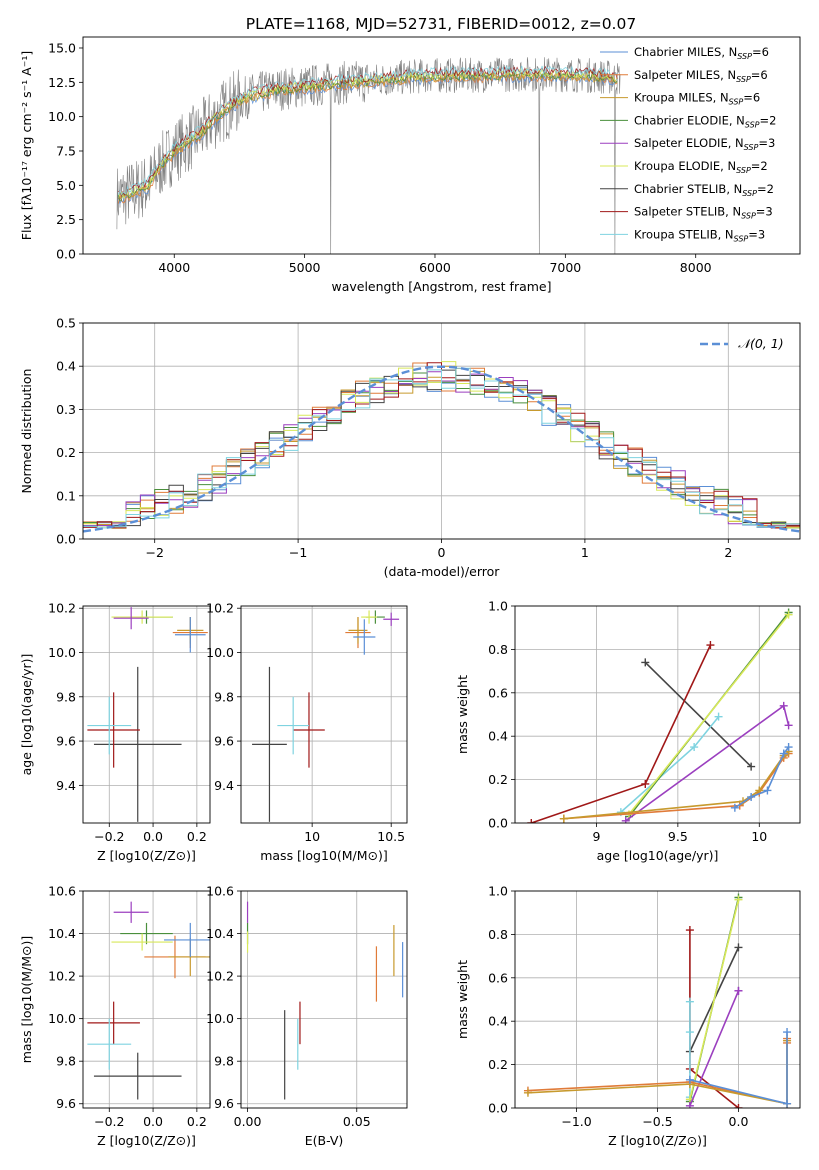  I want to click on residual-histogram-chabrier_stelib, so click(441, 448).